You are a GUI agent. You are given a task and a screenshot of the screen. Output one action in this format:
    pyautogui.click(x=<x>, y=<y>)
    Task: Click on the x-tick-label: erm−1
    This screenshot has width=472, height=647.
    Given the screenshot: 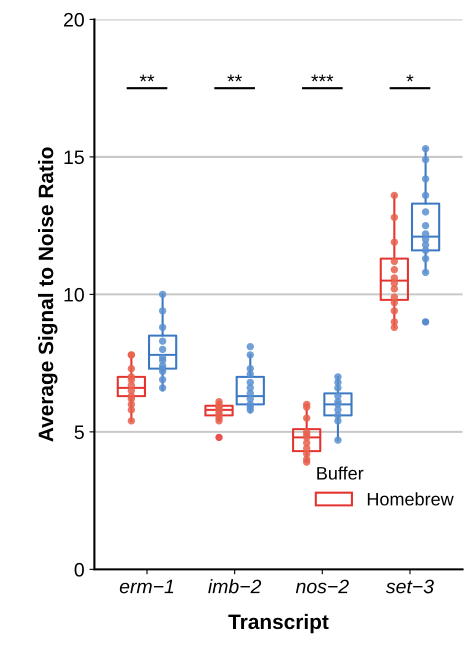 What is the action you would take?
    pyautogui.click(x=147, y=587)
    